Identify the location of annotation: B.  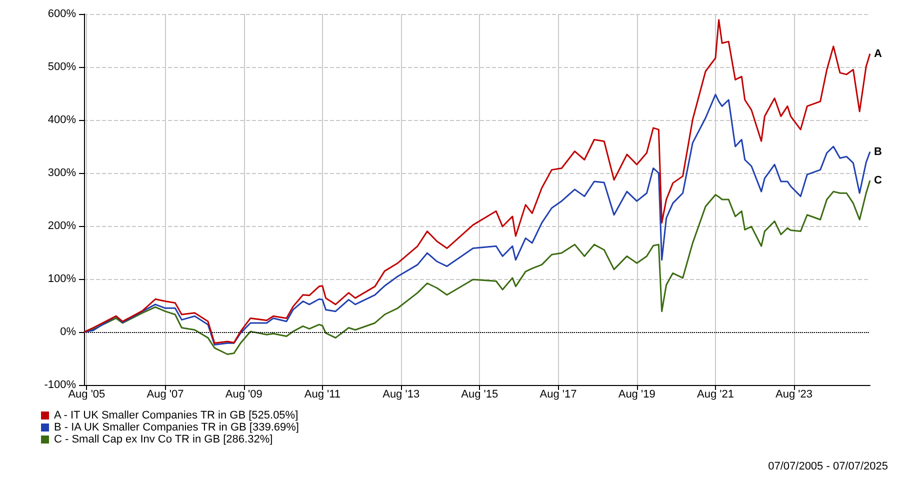
(878, 152).